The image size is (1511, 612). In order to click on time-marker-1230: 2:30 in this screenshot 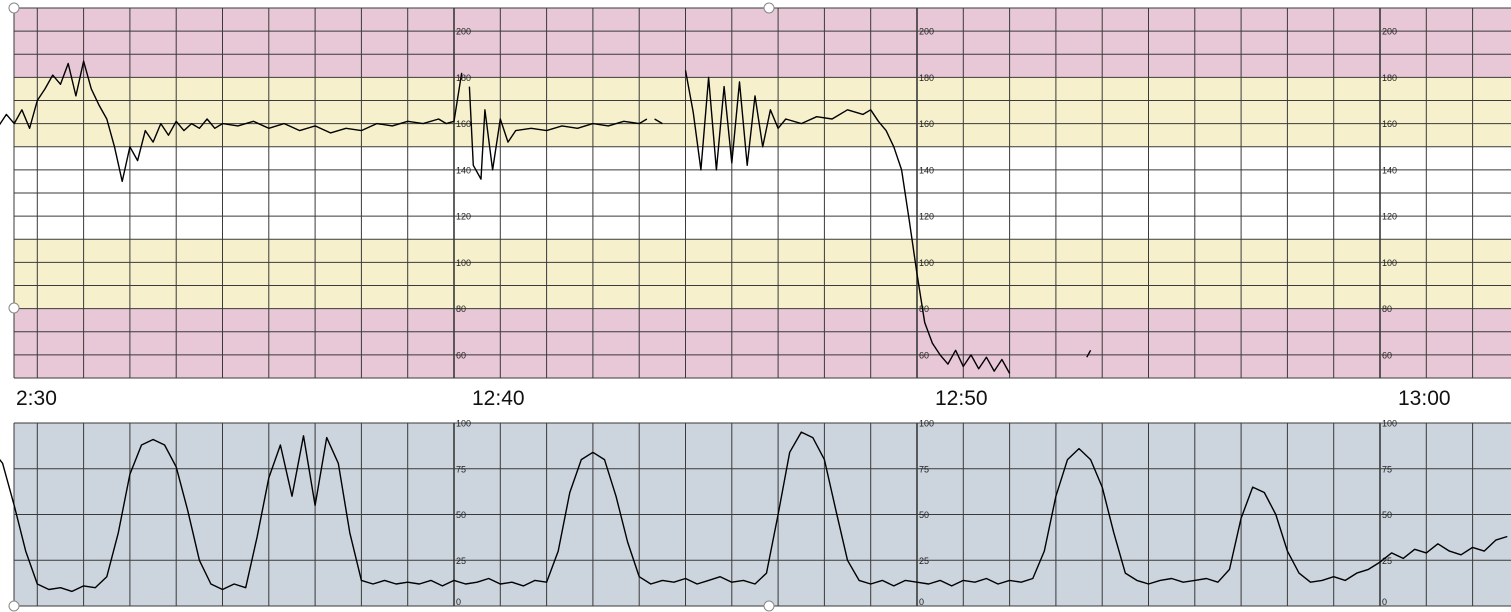, I will do `click(36, 398)`.